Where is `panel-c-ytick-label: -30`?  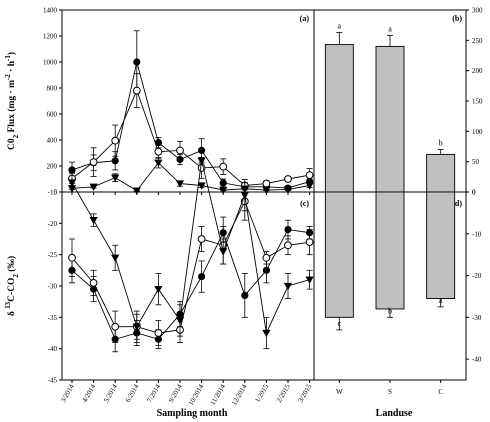 panel-c-ytick-label: -30 is located at coordinates (53, 287).